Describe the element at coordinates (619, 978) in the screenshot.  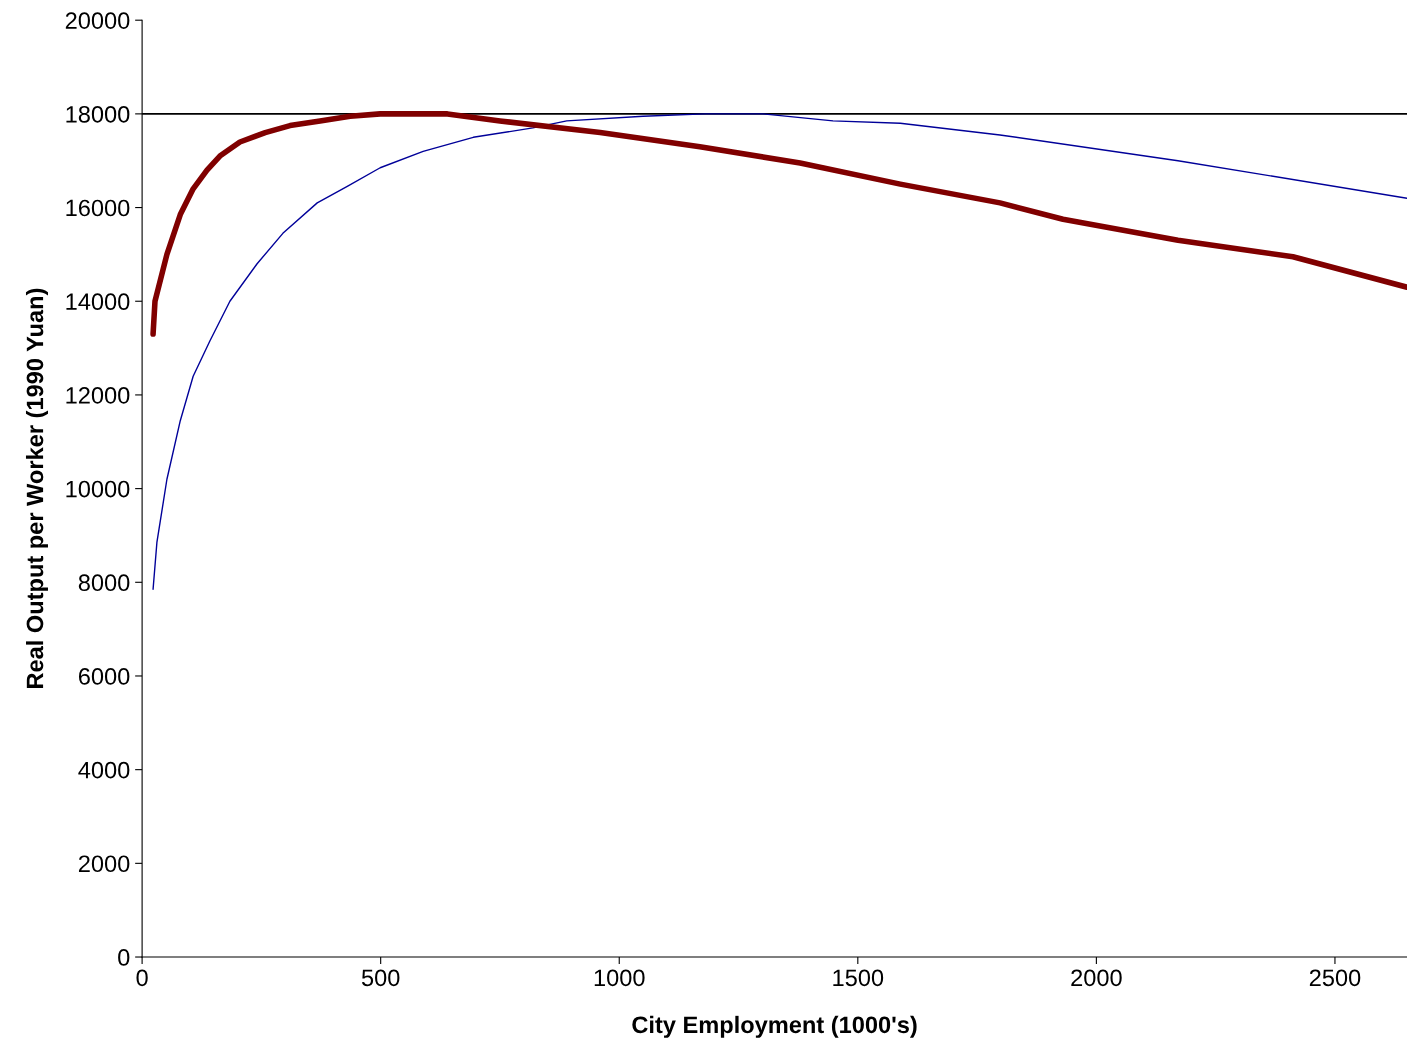
I see `x-tick-label: 1000` at that location.